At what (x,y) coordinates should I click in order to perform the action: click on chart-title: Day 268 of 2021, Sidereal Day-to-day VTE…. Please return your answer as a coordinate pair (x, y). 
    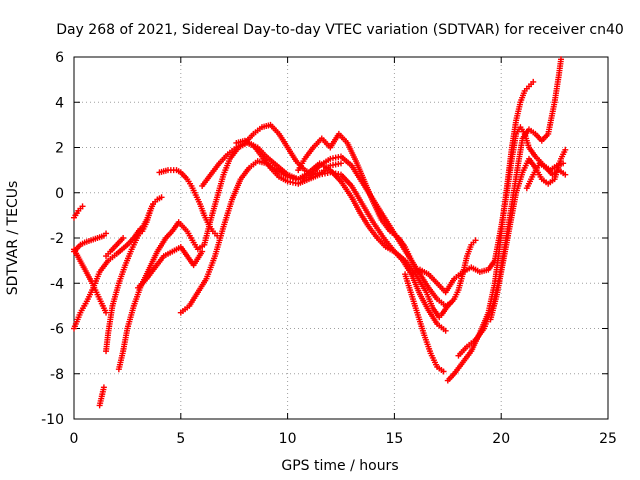
    Looking at the image, I should click on (340, 30).